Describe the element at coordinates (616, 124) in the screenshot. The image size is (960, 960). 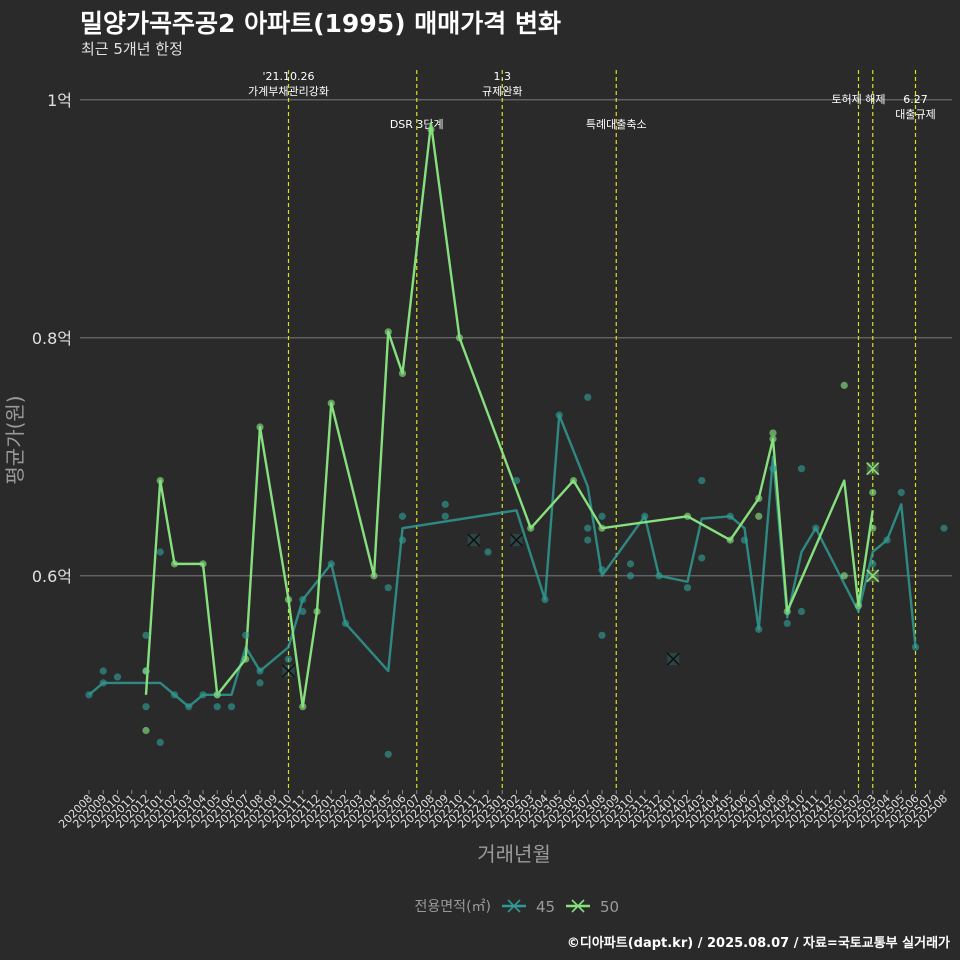
I see `policy-annotation-3-0: 특례대출축소` at that location.